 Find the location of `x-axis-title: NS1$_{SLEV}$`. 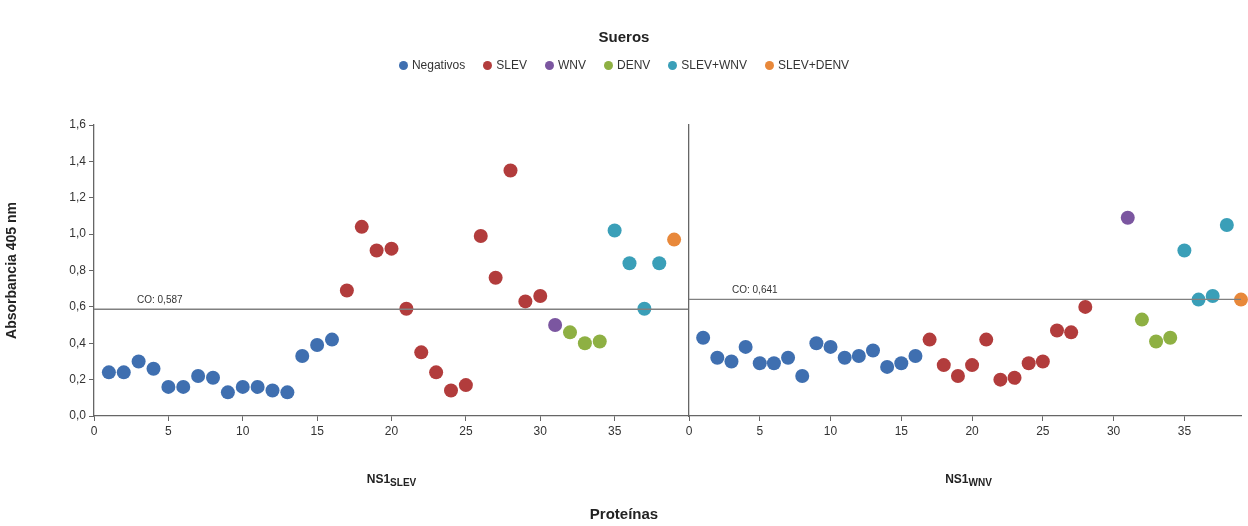

x-axis-title: NS1$_{SLEV}$ is located at coordinates (391, 480).